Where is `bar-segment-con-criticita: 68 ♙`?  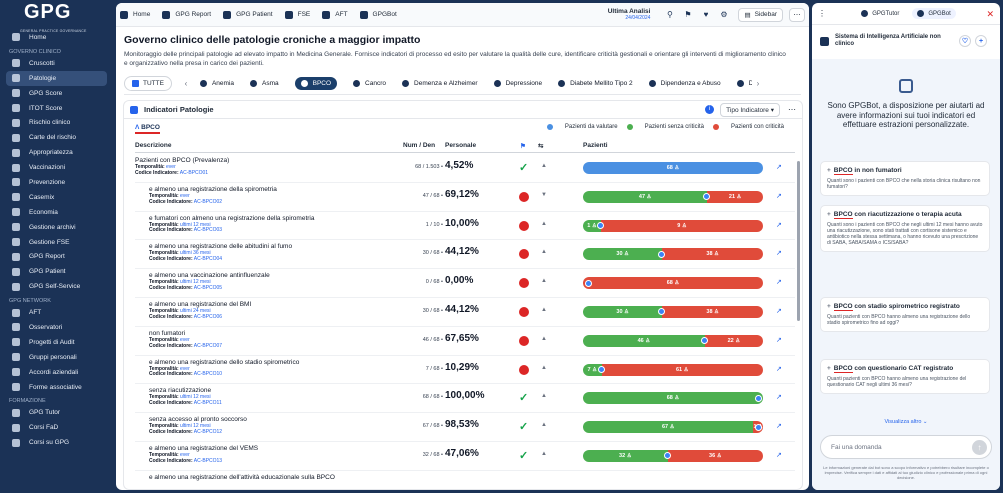 bar-segment-con-criticita: 68 ♙ is located at coordinates (673, 283).